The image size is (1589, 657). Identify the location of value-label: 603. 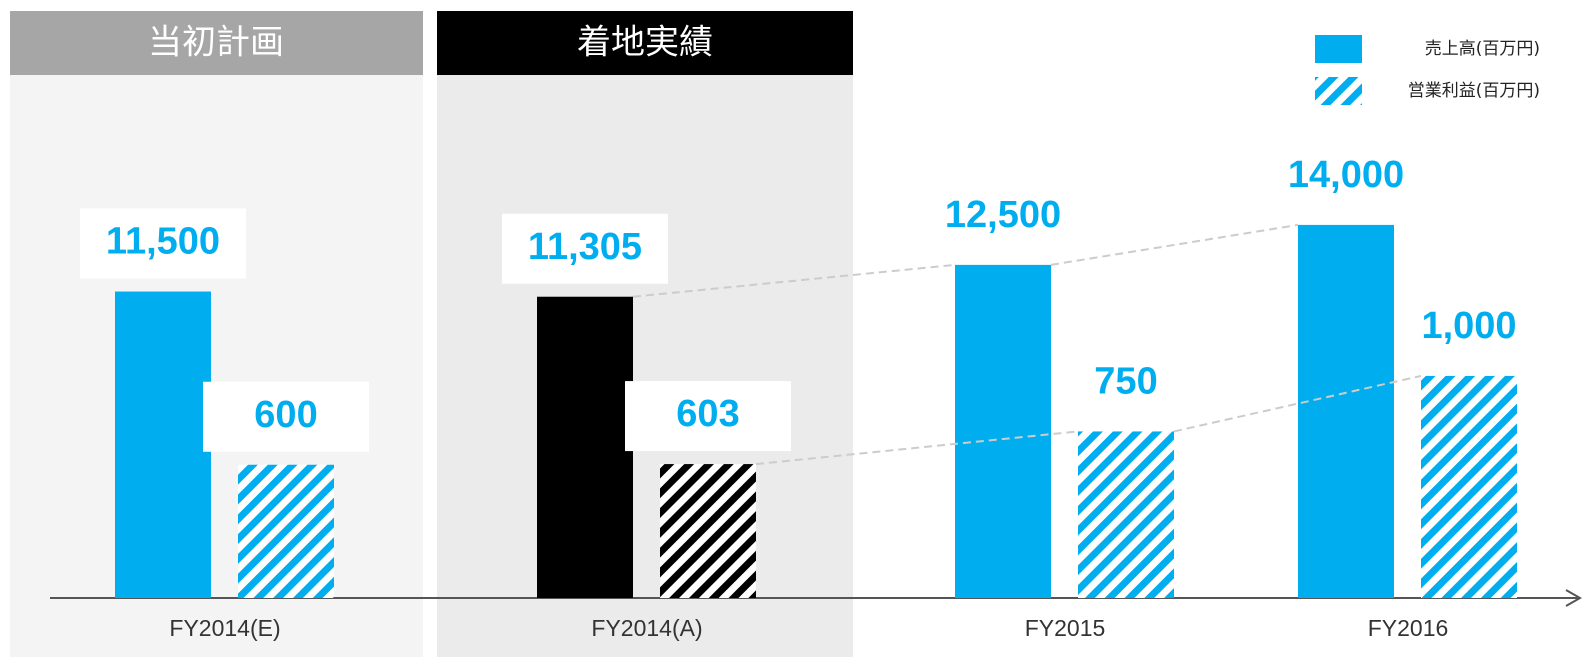
(707, 414).